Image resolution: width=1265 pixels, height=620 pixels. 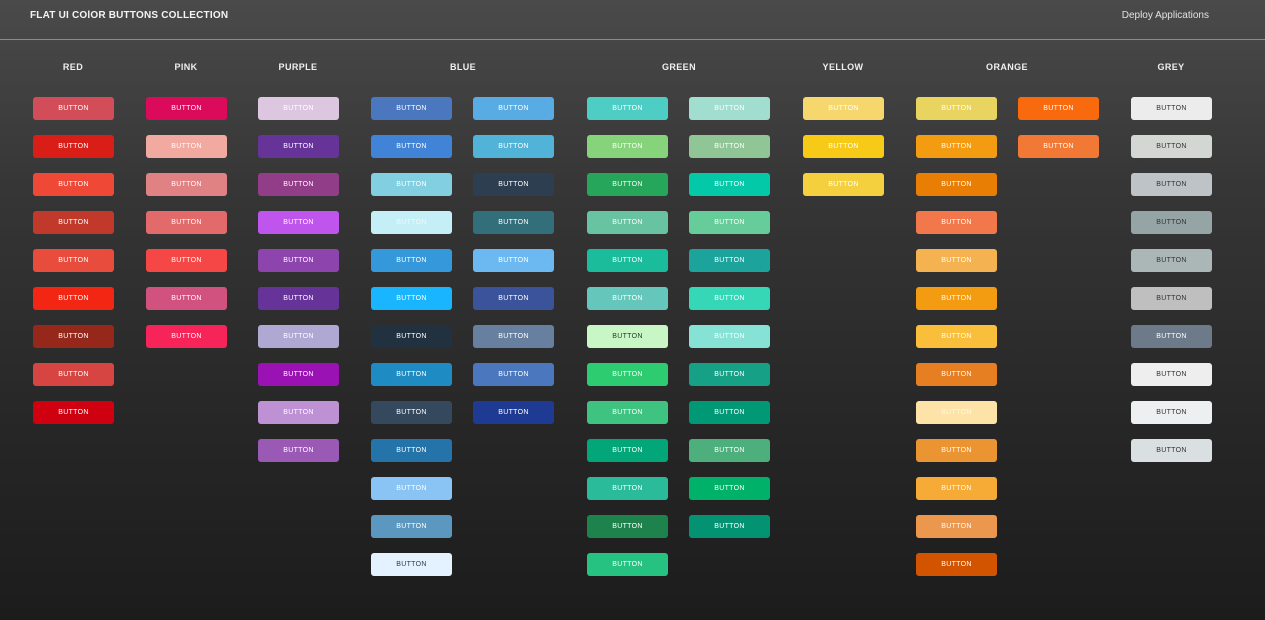 I want to click on button-purple-1-9: BUTTON, so click(x=298, y=412).